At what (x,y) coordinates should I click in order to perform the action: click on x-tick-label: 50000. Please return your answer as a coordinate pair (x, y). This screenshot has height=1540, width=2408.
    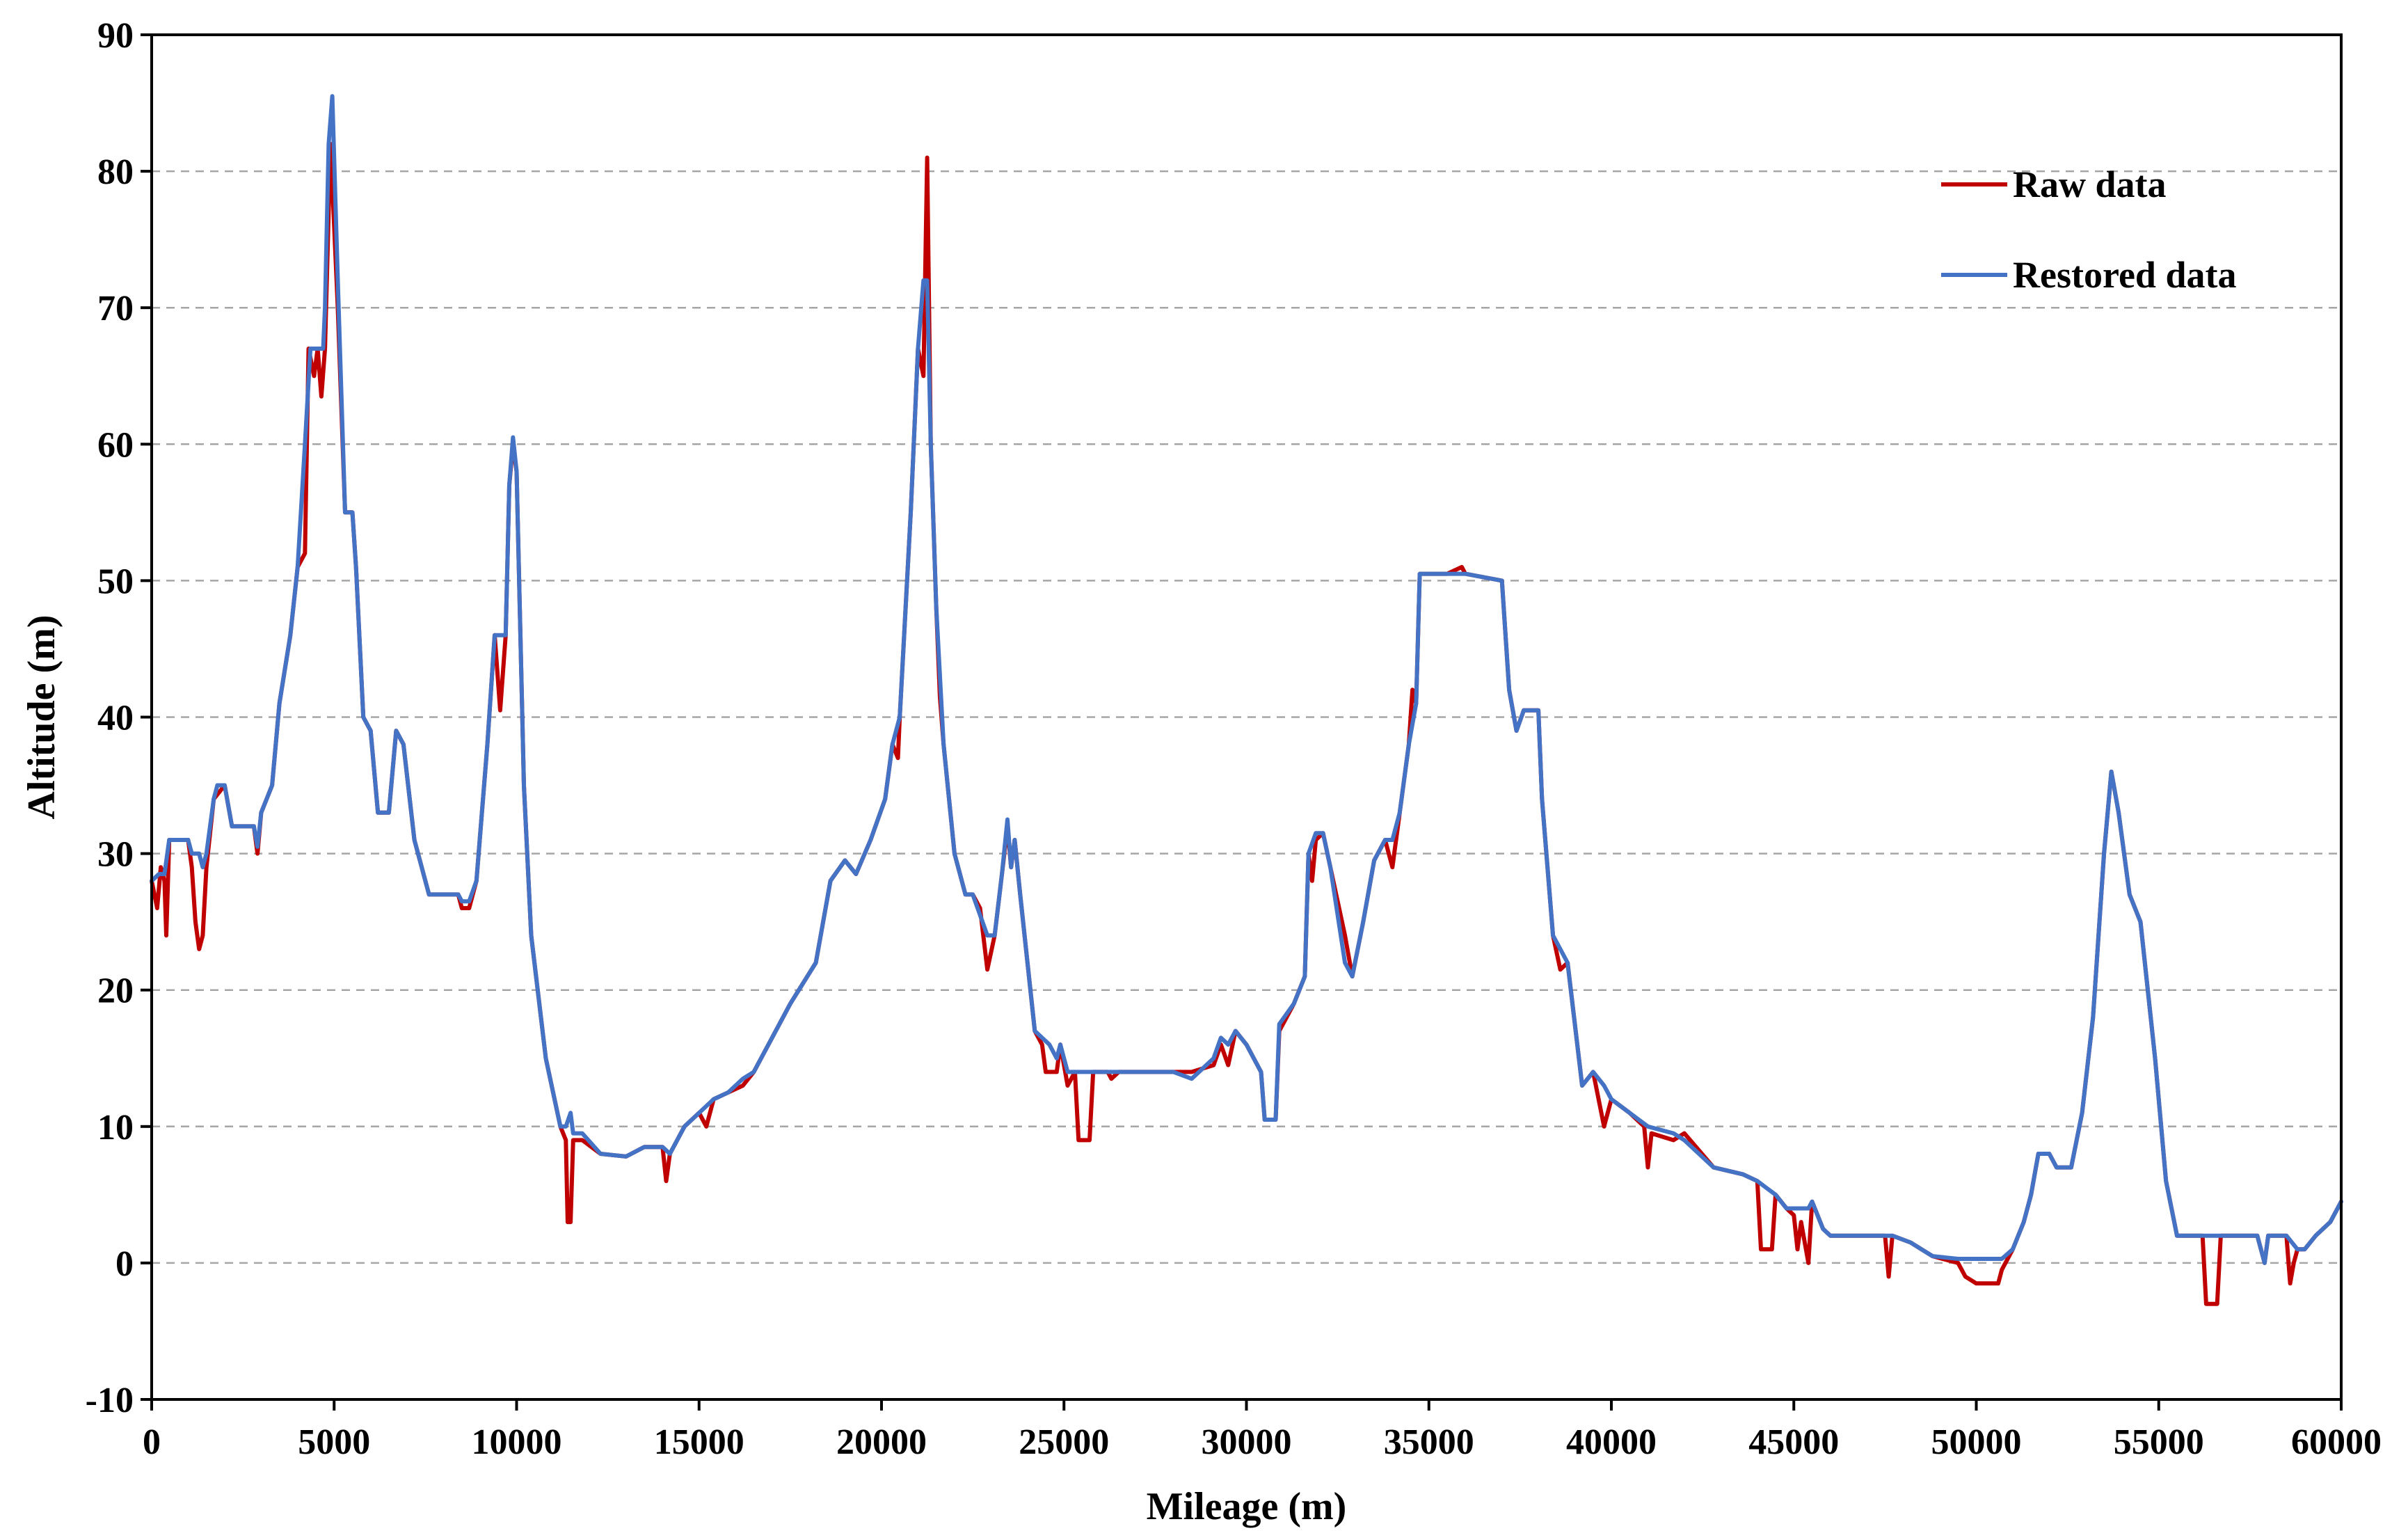
    Looking at the image, I should click on (1976, 1442).